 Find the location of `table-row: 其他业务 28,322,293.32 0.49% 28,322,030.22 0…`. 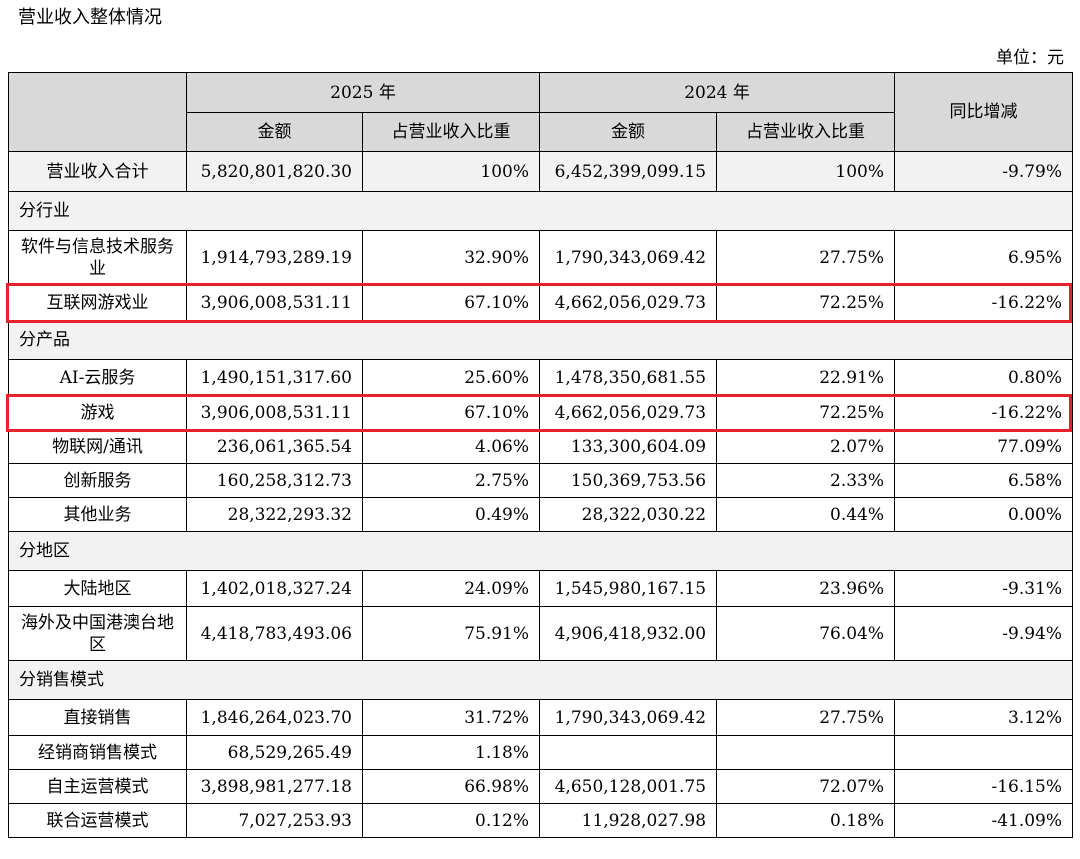

table-row: 其他业务 28,322,293.32 0.49% 28,322,030.22 0… is located at coordinates (541, 514).